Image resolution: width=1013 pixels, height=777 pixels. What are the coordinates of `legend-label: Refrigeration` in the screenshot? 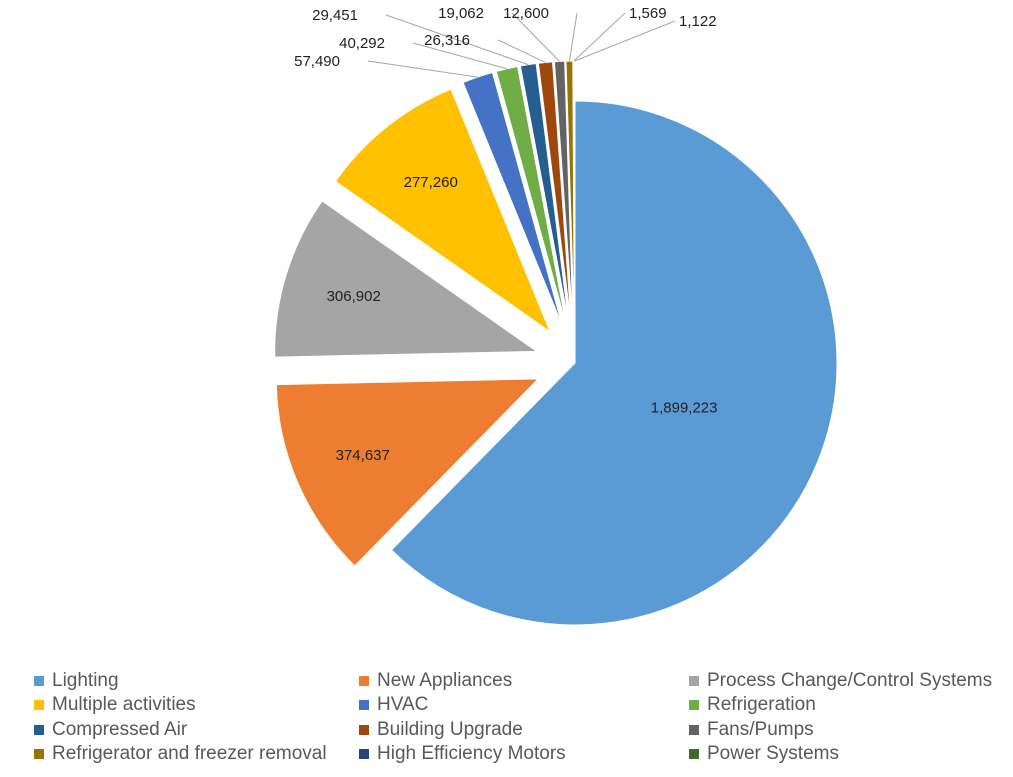 It's located at (761, 705).